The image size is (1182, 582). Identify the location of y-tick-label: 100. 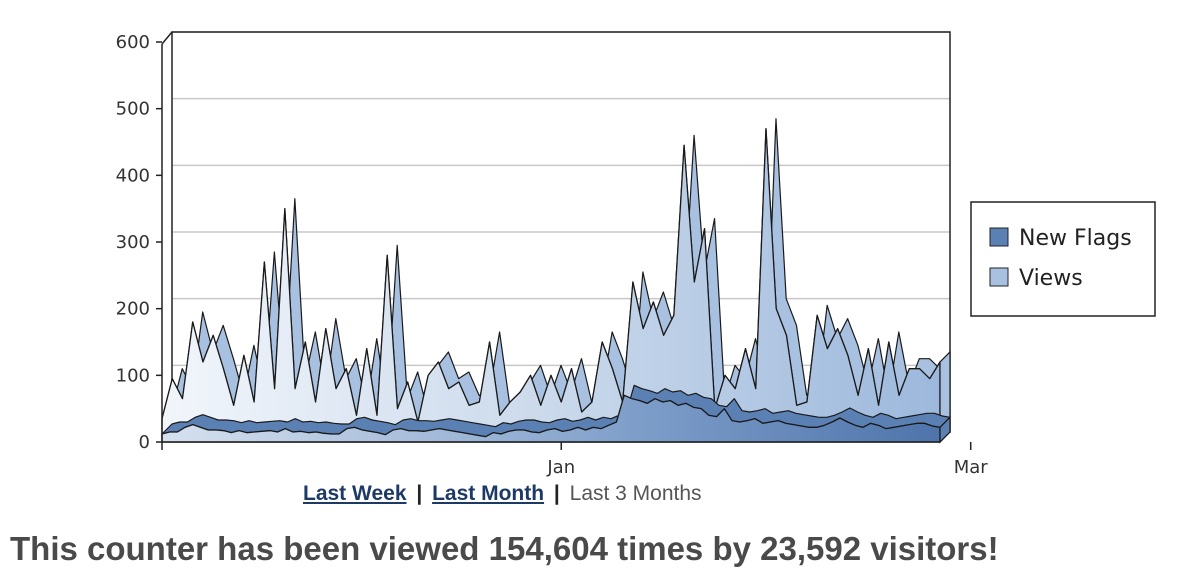
(133, 375).